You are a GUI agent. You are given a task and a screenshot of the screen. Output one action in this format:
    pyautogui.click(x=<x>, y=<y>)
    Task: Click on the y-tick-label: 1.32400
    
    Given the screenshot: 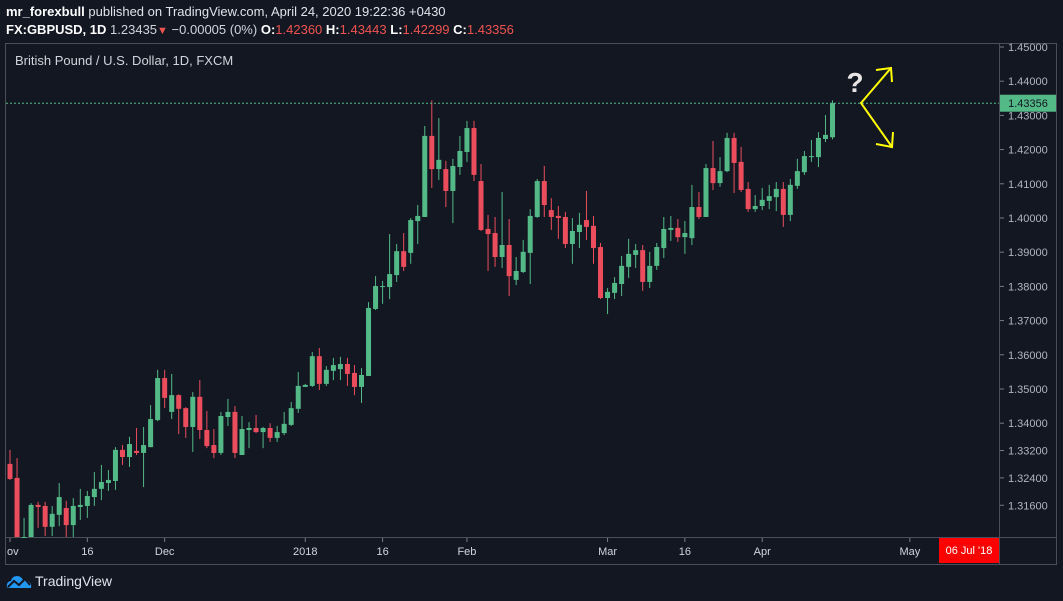 What is the action you would take?
    pyautogui.click(x=1028, y=479)
    